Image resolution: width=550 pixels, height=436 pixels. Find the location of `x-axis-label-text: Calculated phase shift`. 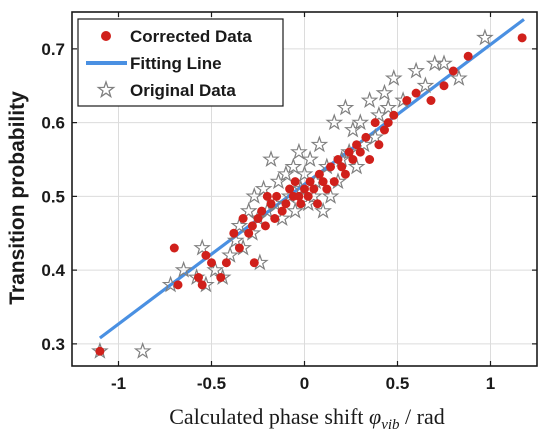

x-axis-label-text: Calculated phase shift is located at coordinates (269, 416).